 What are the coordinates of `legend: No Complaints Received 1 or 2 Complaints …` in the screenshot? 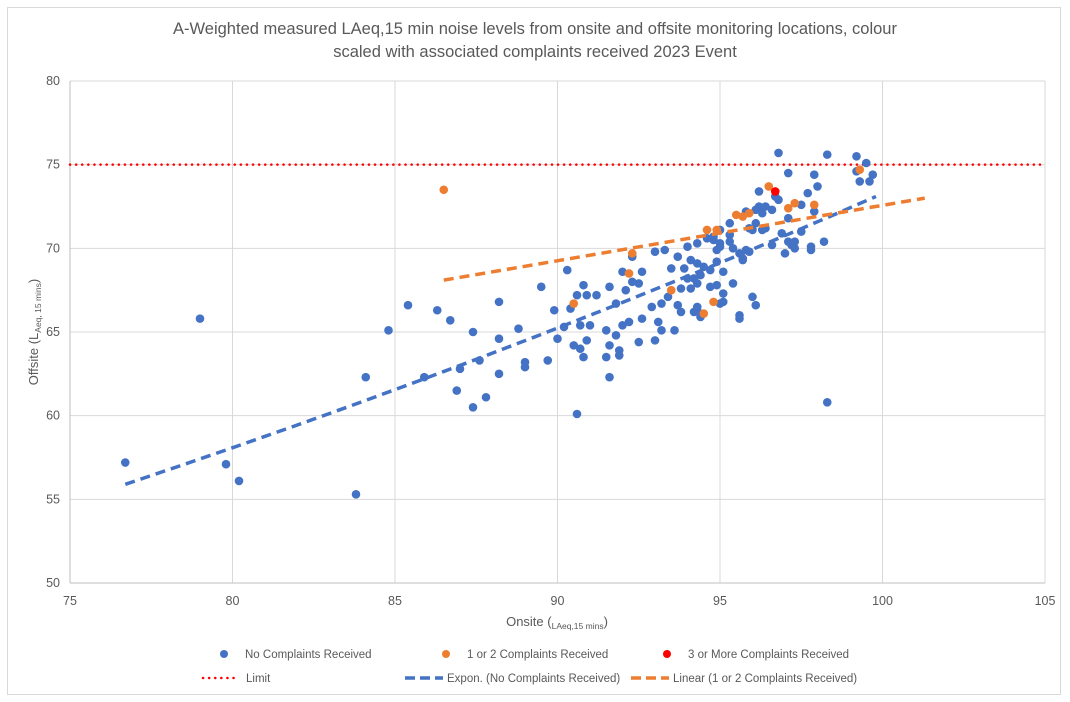 It's located at (529, 667).